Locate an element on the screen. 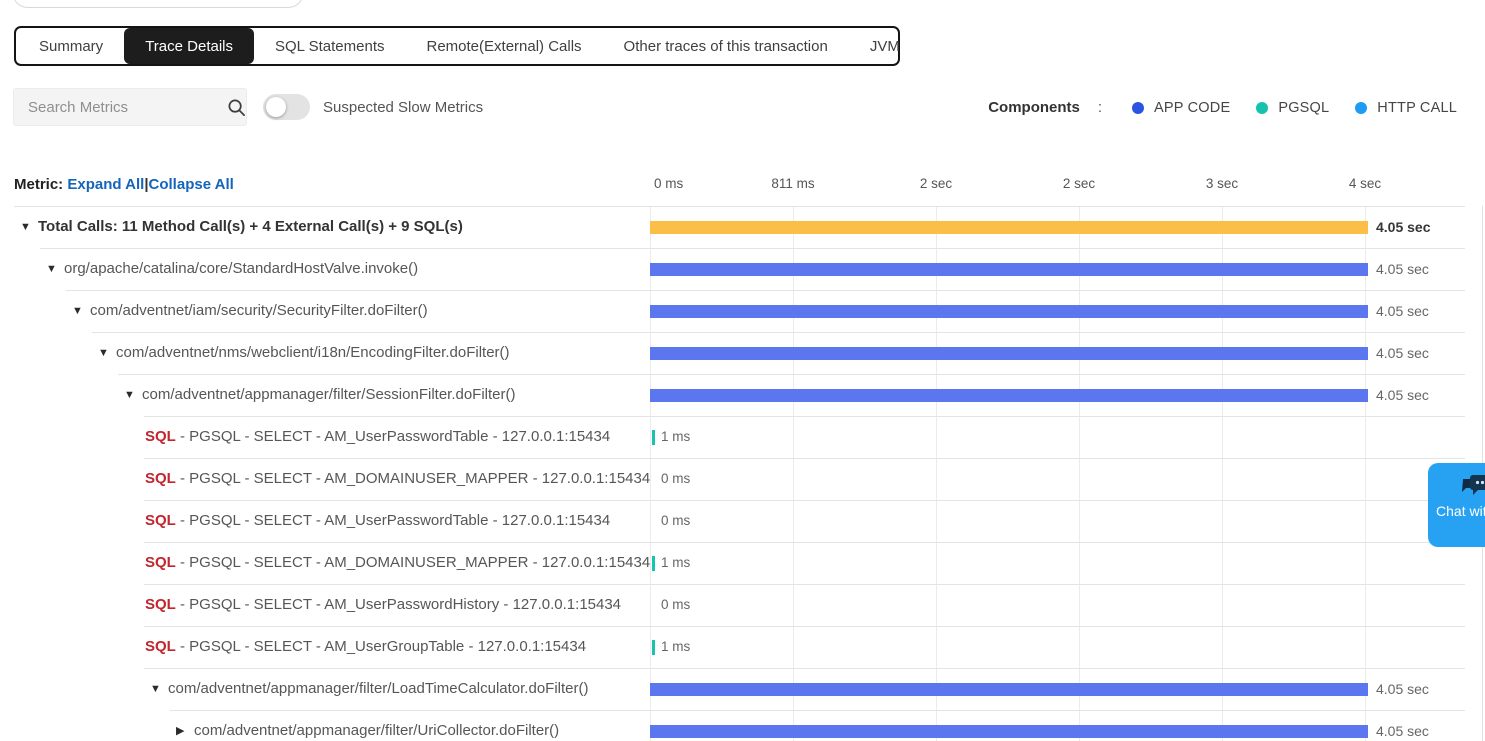 The image size is (1485, 741). suspected-slow-metrics-toggle is located at coordinates (286, 107).